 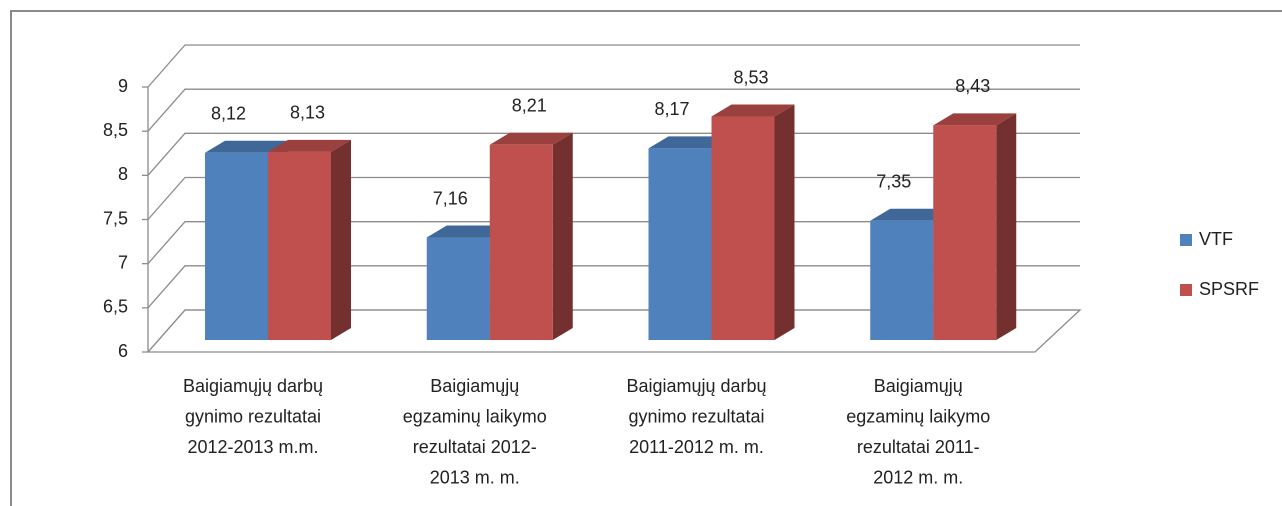 I want to click on y-tick-label: 9, so click(x=123, y=86).